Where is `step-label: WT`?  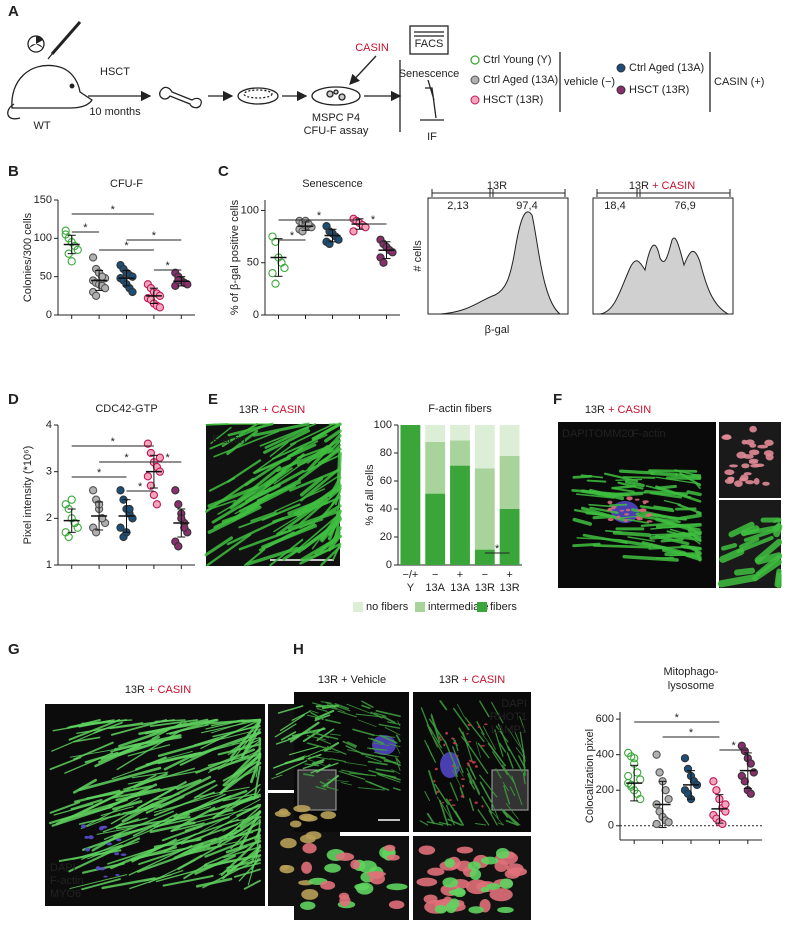
step-label: WT is located at coordinates (41, 126).